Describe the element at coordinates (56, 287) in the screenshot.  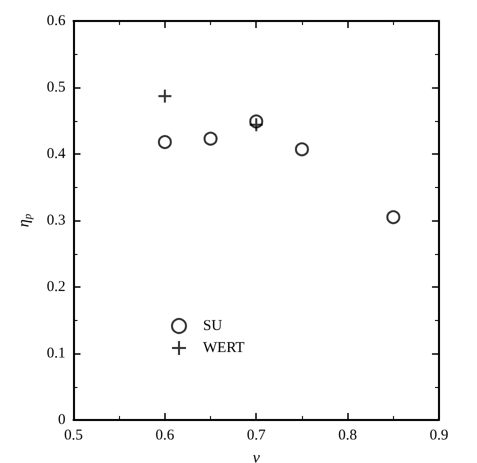
I see `y-tick-label: 0.2` at that location.